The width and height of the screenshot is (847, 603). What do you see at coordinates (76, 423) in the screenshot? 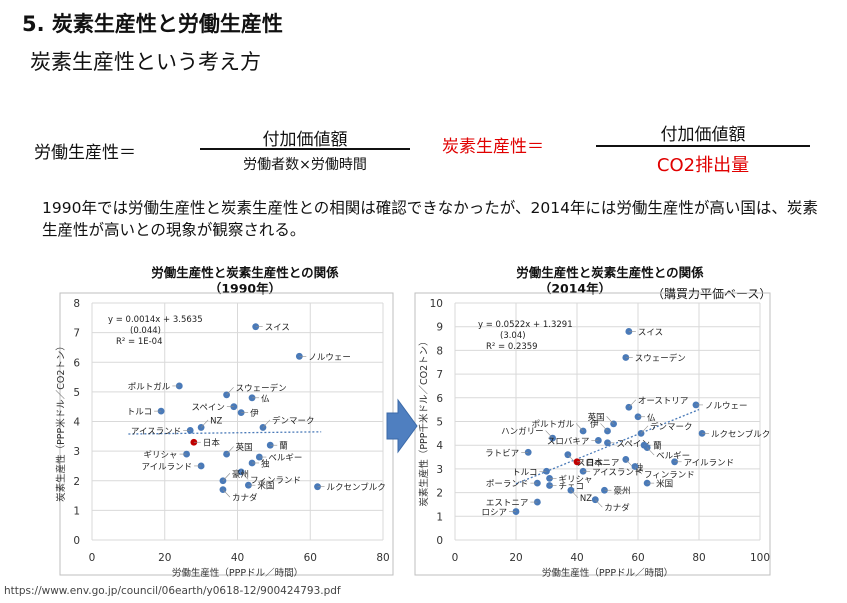
I see `chart1-y-tick-label: 4` at bounding box center [76, 423].